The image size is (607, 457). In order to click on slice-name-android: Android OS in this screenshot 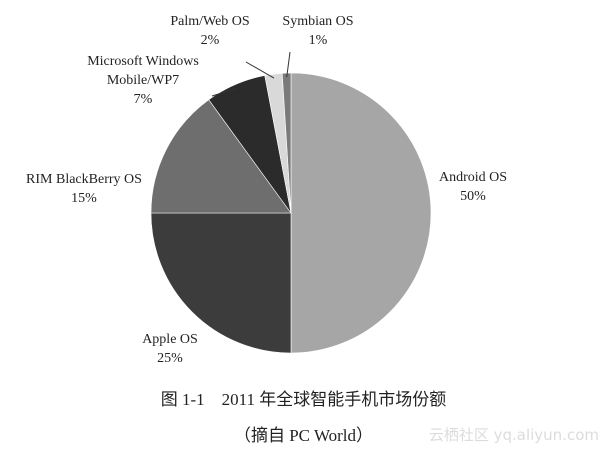, I will do `click(473, 177)`.